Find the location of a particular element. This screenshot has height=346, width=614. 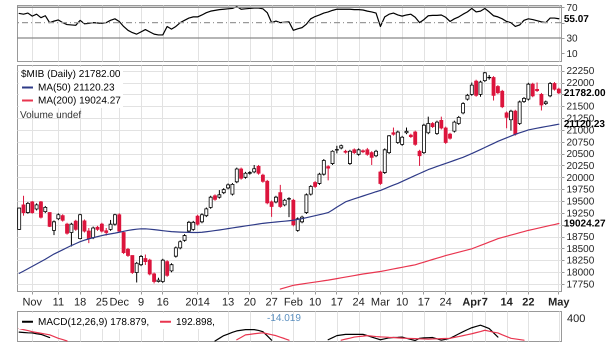

legend-title: $MIB (Daily) 21782.00 is located at coordinates (71, 74).